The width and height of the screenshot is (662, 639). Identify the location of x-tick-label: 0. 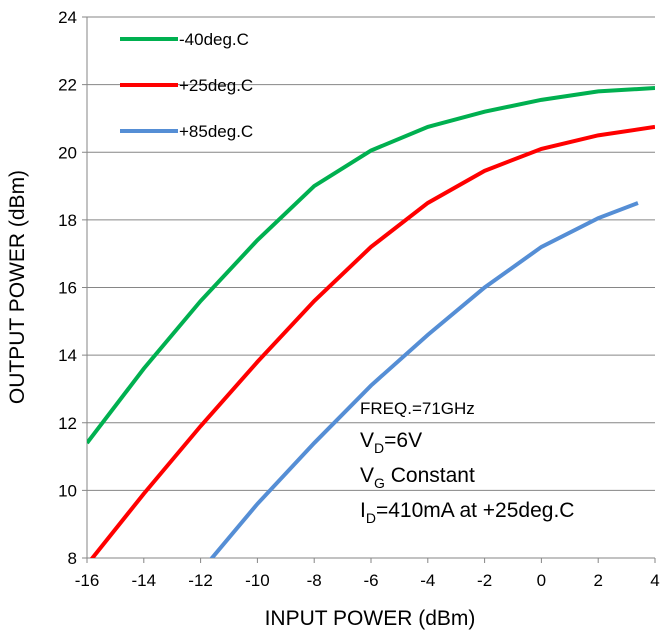
(541, 580).